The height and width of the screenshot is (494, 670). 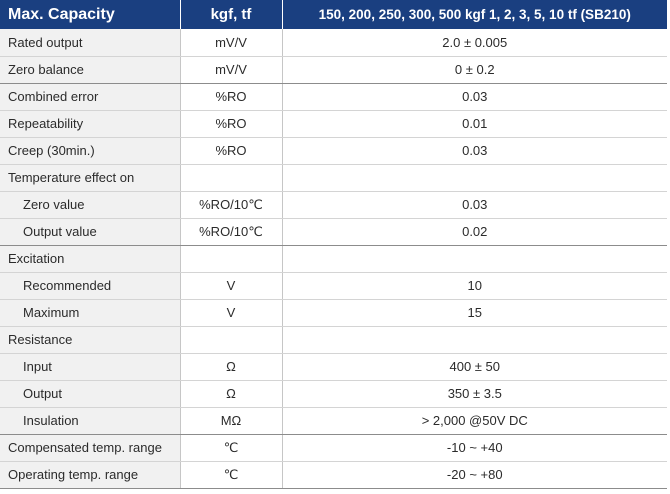 I want to click on table-row: Zero balance mV/V 0 ± 0.2, so click(x=333, y=70).